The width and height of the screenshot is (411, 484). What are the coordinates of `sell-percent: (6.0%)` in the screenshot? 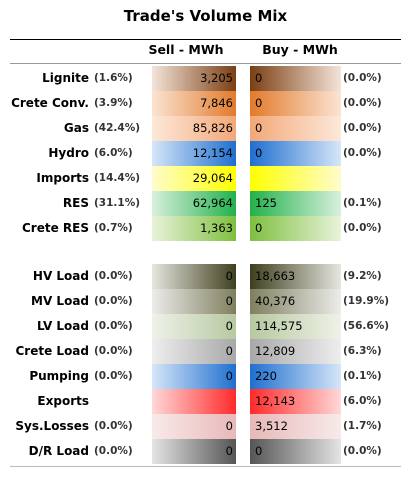 It's located at (113, 153).